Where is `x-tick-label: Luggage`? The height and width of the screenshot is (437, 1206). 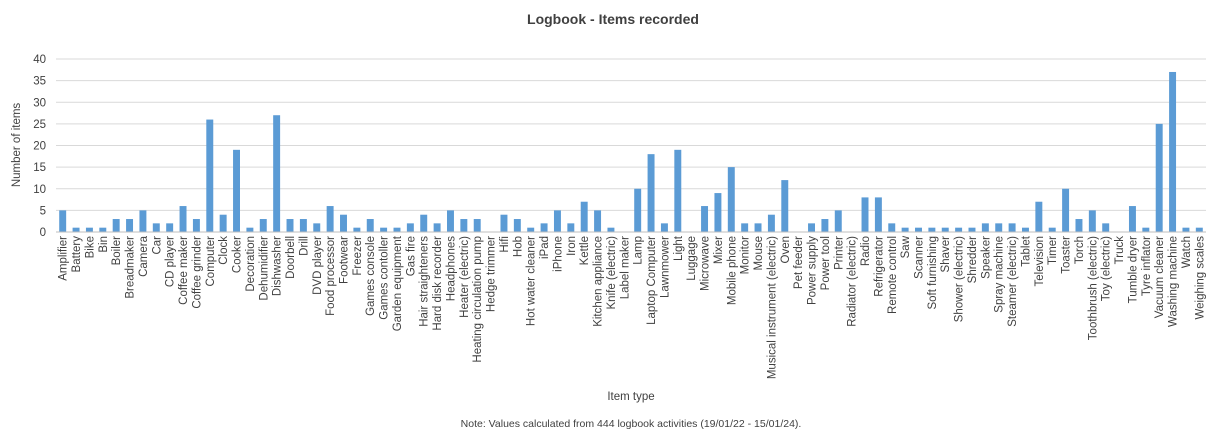
x-tick-label: Luggage is located at coordinates (692, 258).